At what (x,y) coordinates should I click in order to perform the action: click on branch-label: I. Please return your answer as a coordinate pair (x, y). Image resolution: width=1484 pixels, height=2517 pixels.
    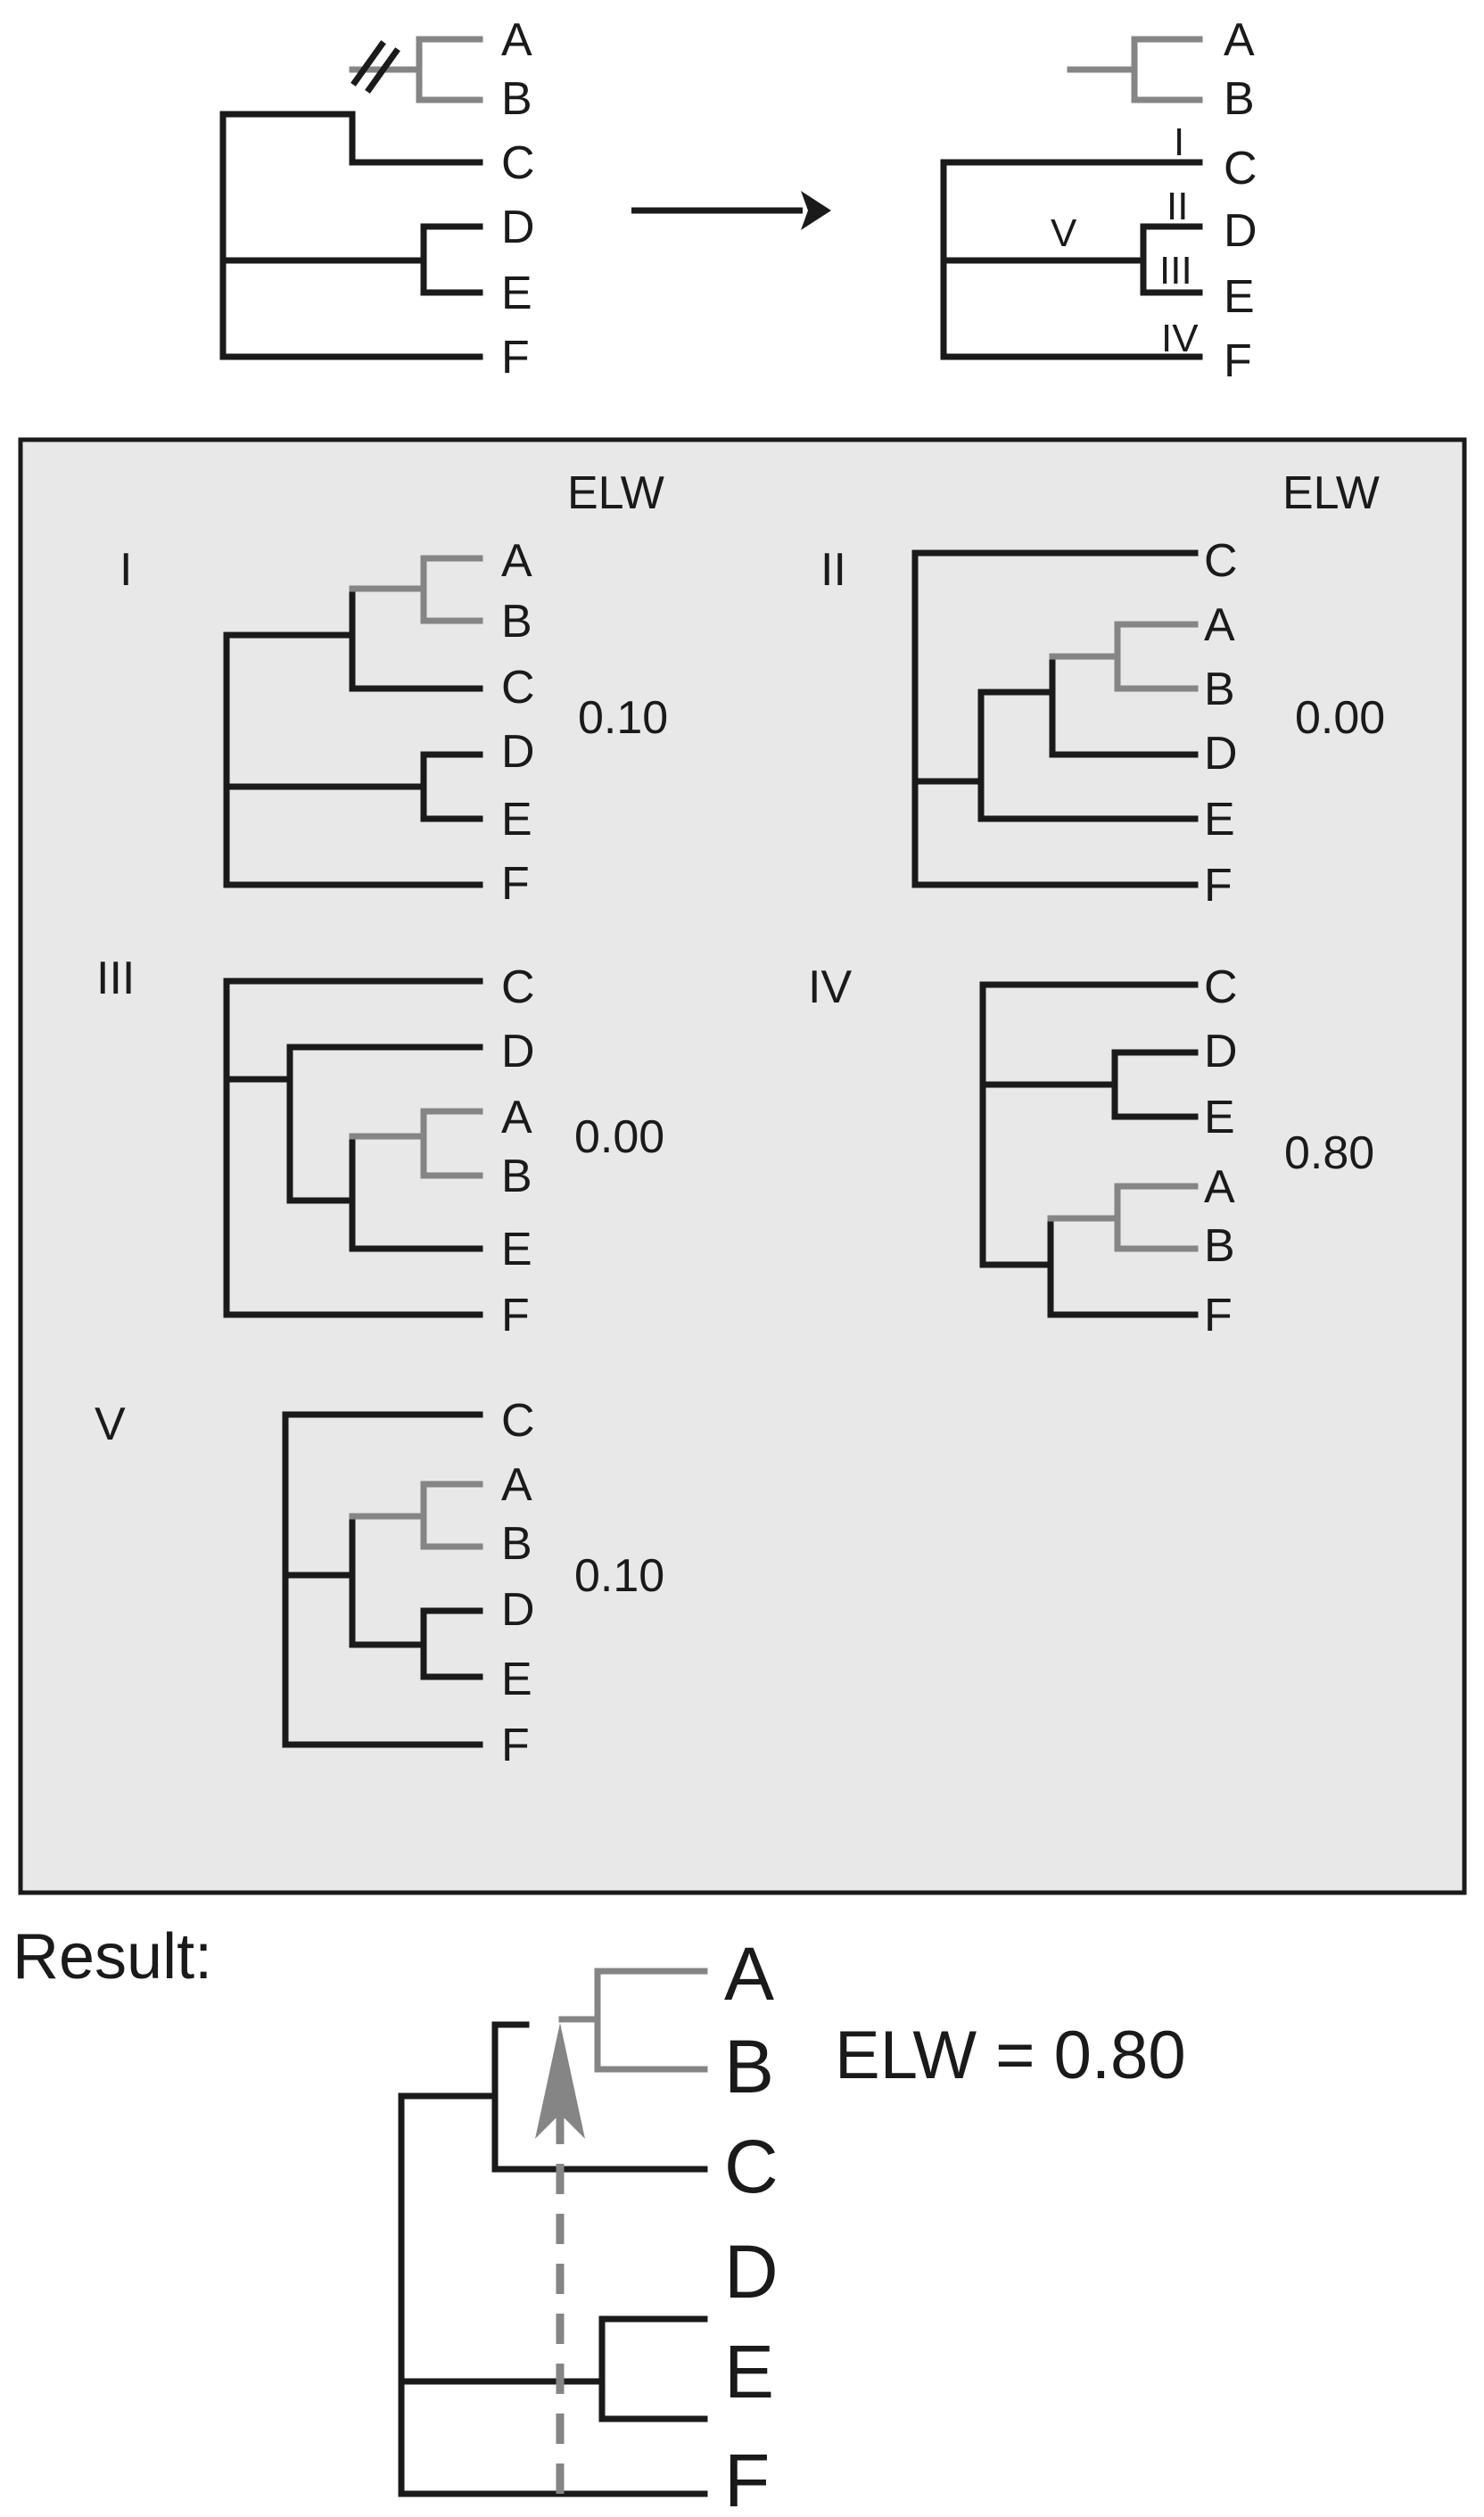
    Looking at the image, I should click on (1179, 142).